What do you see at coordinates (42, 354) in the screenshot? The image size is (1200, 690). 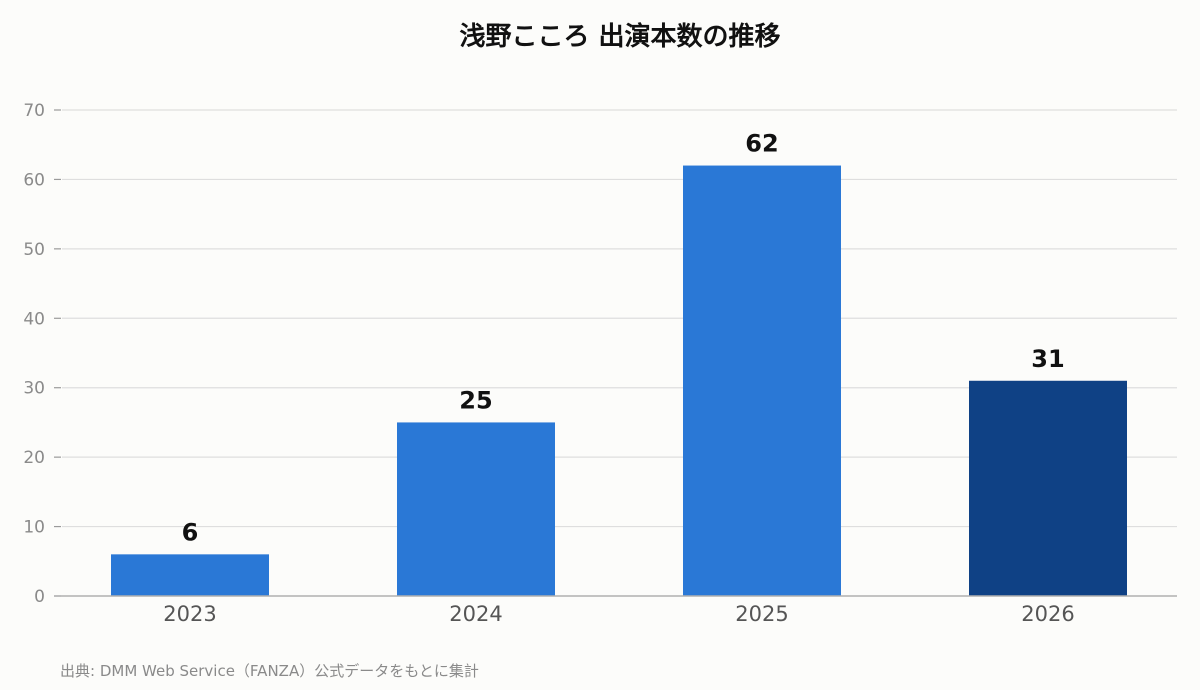 I see `y-axis: 0 10 20 30 40 50 60 70` at bounding box center [42, 354].